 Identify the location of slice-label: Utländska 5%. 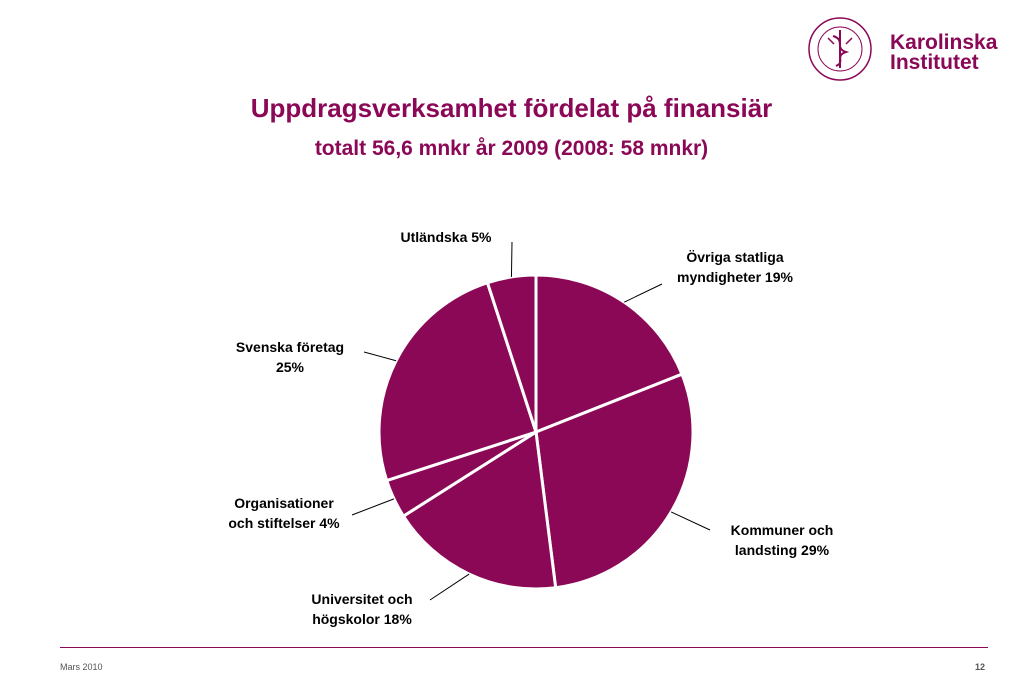
(446, 237).